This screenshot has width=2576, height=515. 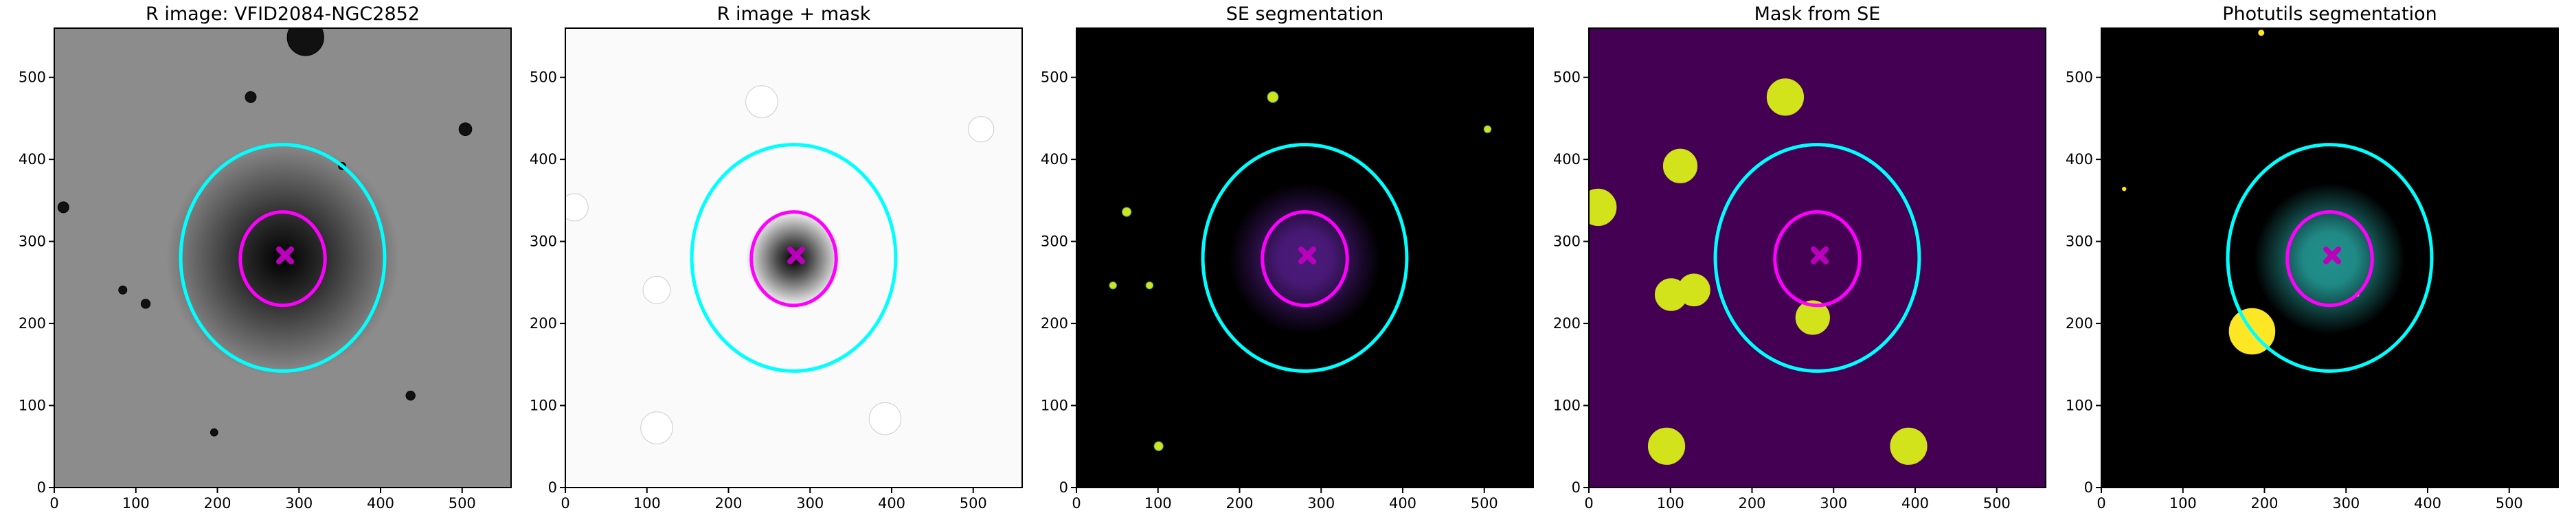 What do you see at coordinates (283, 14) in the screenshot?
I see `panel-title: R image: VFID2084-NGC2852` at bounding box center [283, 14].